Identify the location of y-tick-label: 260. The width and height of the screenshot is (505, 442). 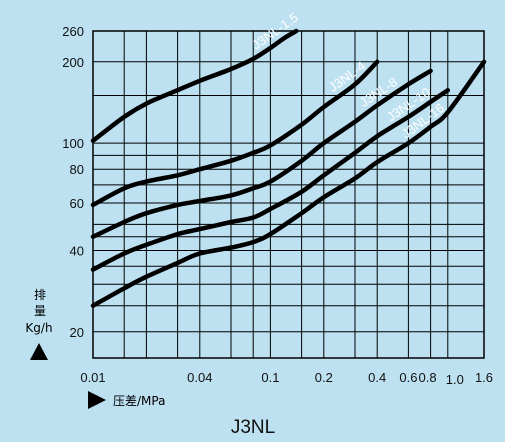
(73, 31).